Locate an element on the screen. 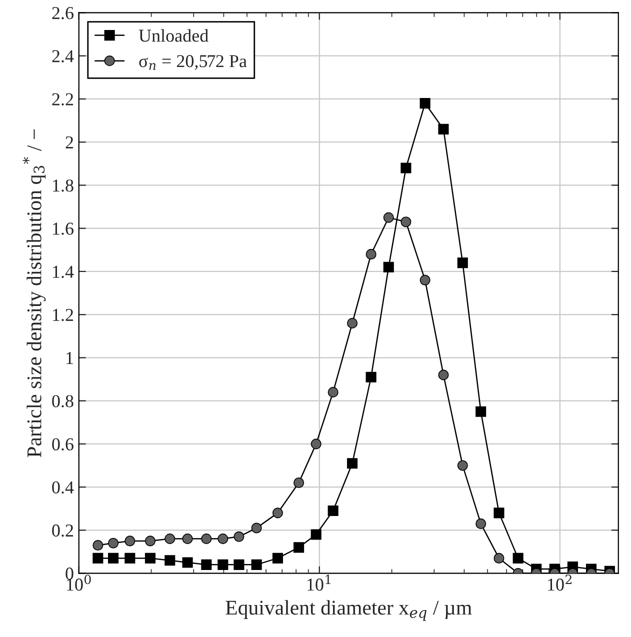 Image resolution: width=631 pixels, height=637 pixels. x-axis-title: Equivalent diameter x$_{eq}$ / µm is located at coordinates (349, 610).